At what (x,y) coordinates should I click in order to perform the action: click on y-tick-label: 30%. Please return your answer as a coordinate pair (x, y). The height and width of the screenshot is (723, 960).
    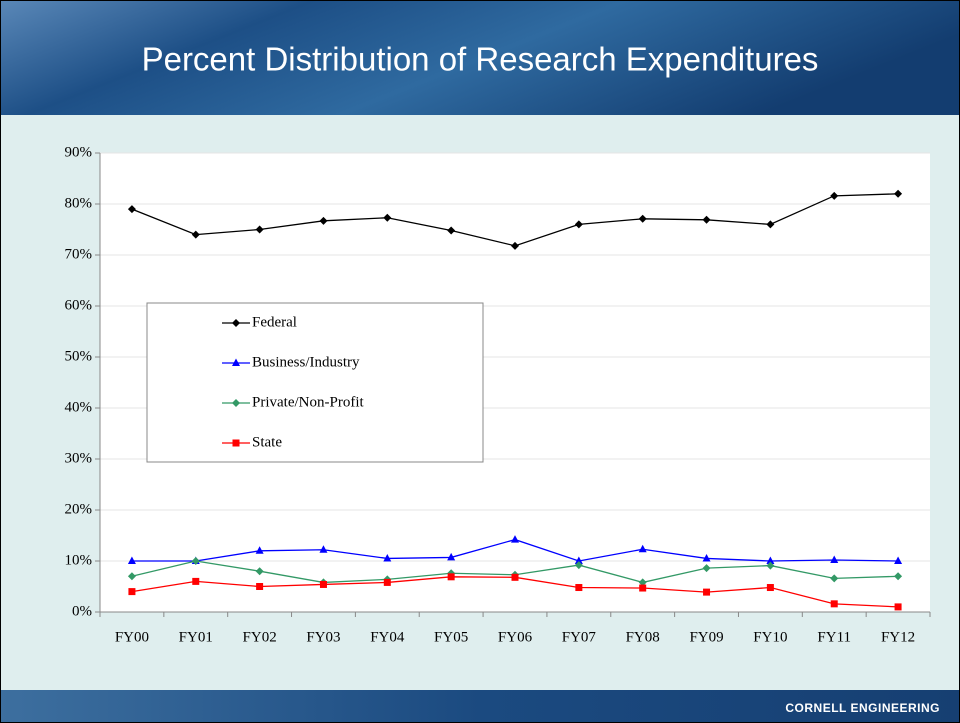
    Looking at the image, I should click on (79, 458).